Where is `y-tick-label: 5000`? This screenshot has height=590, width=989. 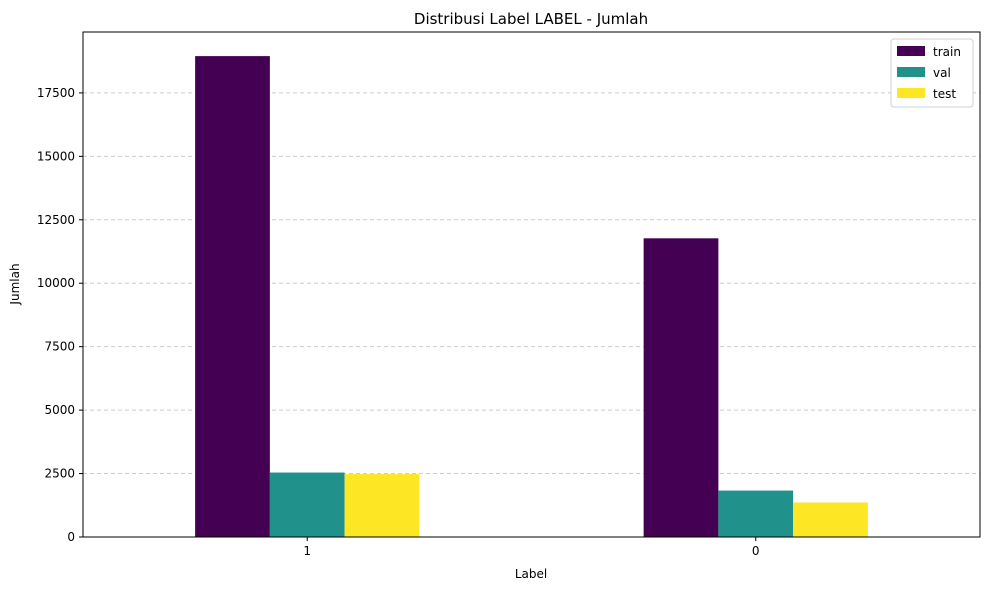 y-tick-label: 5000 is located at coordinates (59, 410).